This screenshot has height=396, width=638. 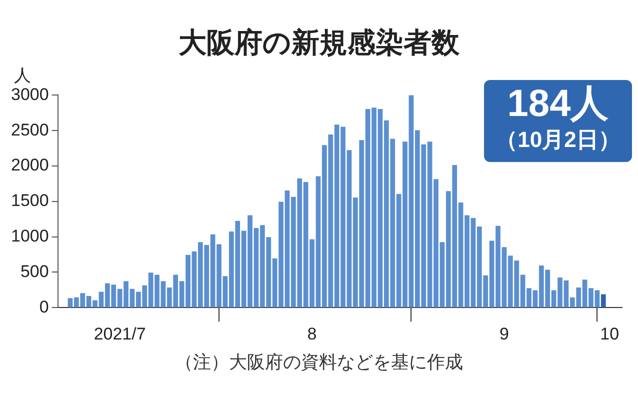 I want to click on bar, so click(x=603, y=301).